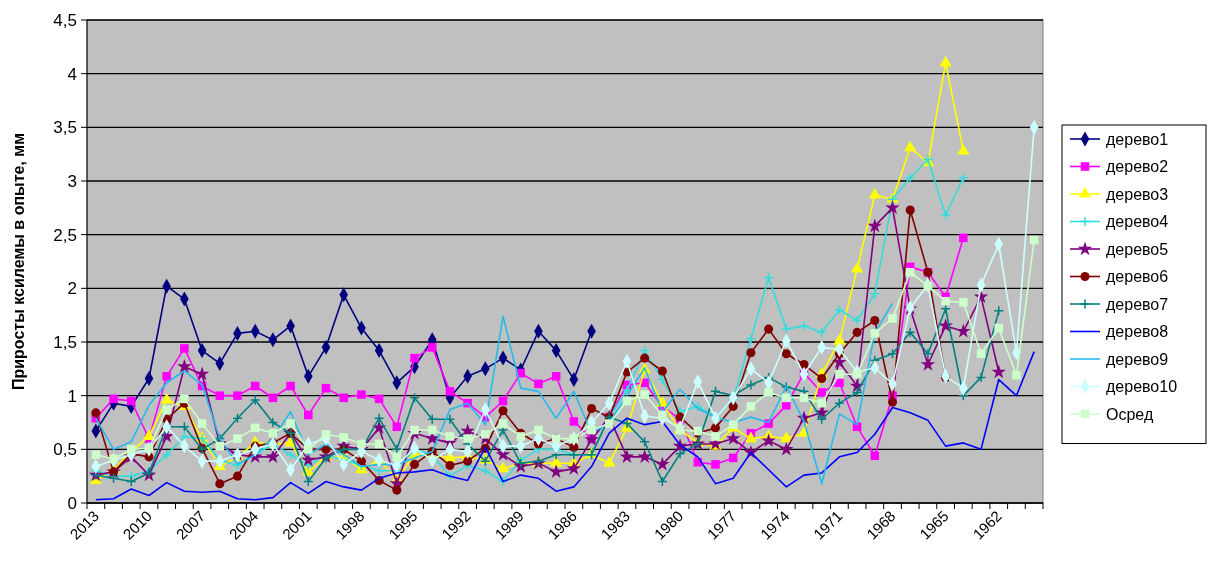 This screenshot has height=563, width=1209. I want to click on legend-label: дерево10, so click(1142, 387).